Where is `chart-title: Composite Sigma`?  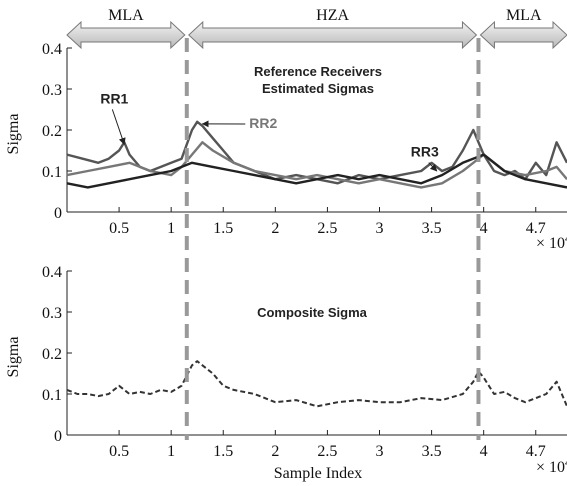
chart-title: Composite Sigma is located at coordinates (312, 312).